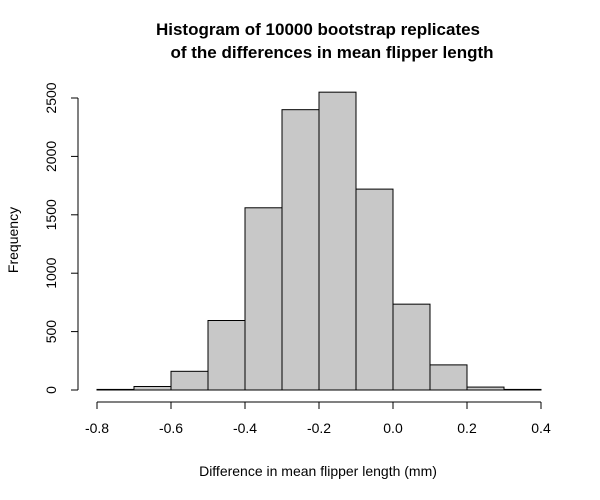 The height and width of the screenshot is (500, 600). What do you see at coordinates (51, 390) in the screenshot?
I see `y-tick-label: 0` at bounding box center [51, 390].